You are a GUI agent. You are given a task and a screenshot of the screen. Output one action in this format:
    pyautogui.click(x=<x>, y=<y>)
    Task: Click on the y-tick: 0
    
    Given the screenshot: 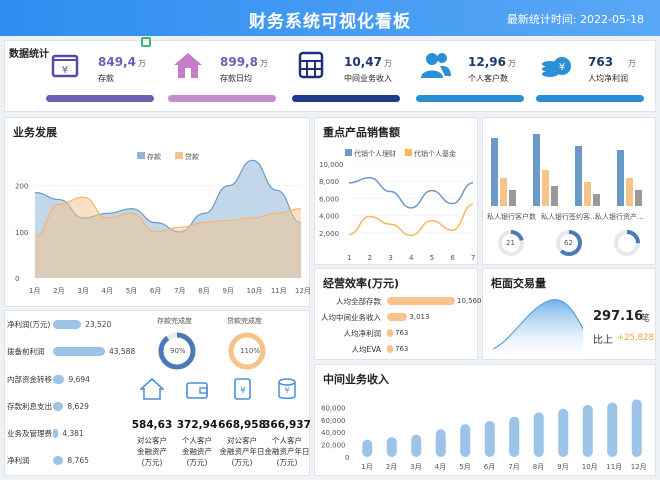 What is the action you would take?
    pyautogui.click(x=347, y=458)
    